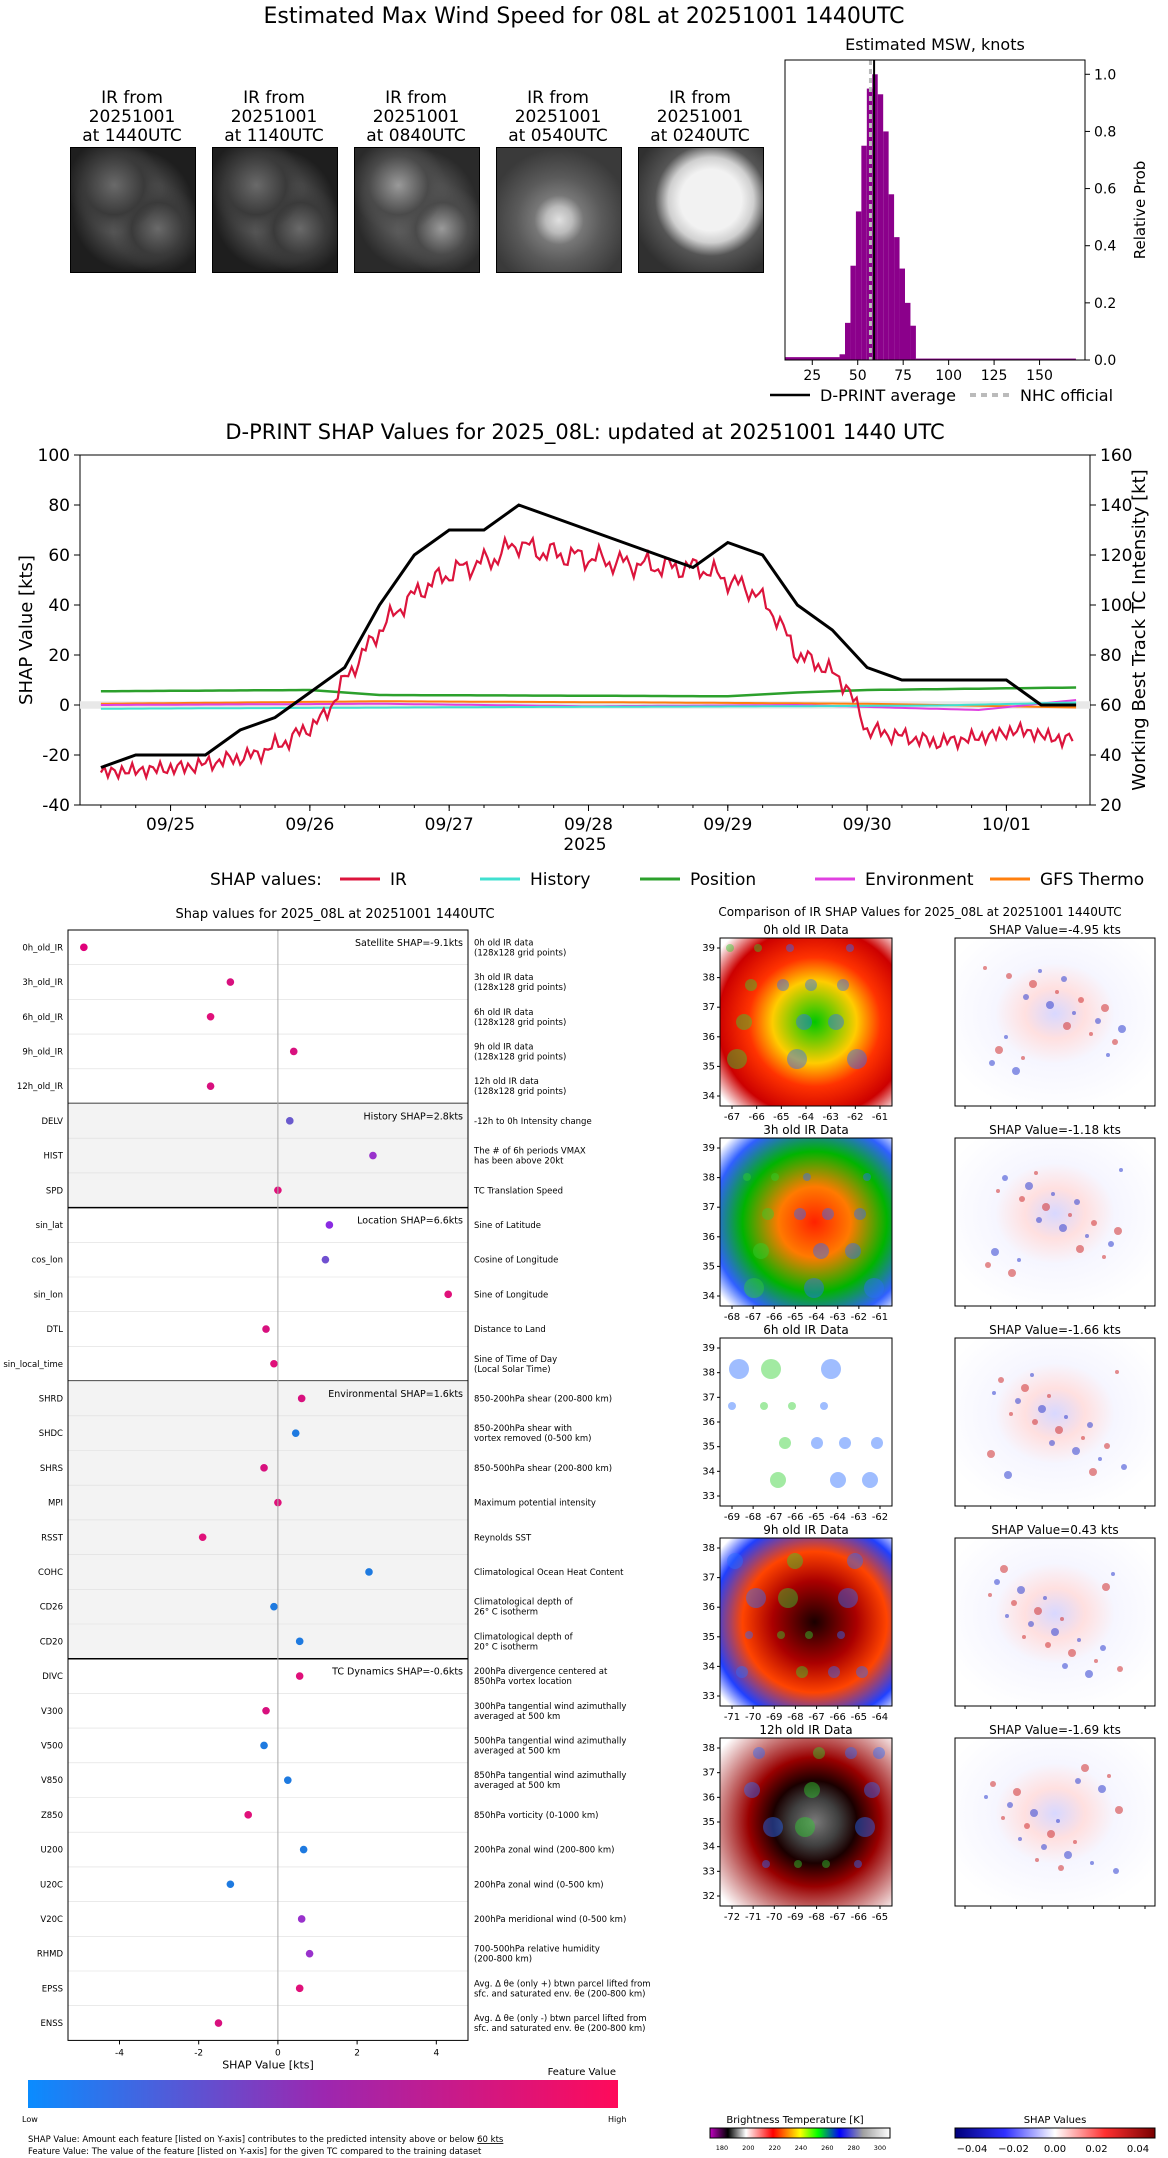  I want to click on feature-description: 300hPa tangential wind azimuthally, so click(550, 1707).